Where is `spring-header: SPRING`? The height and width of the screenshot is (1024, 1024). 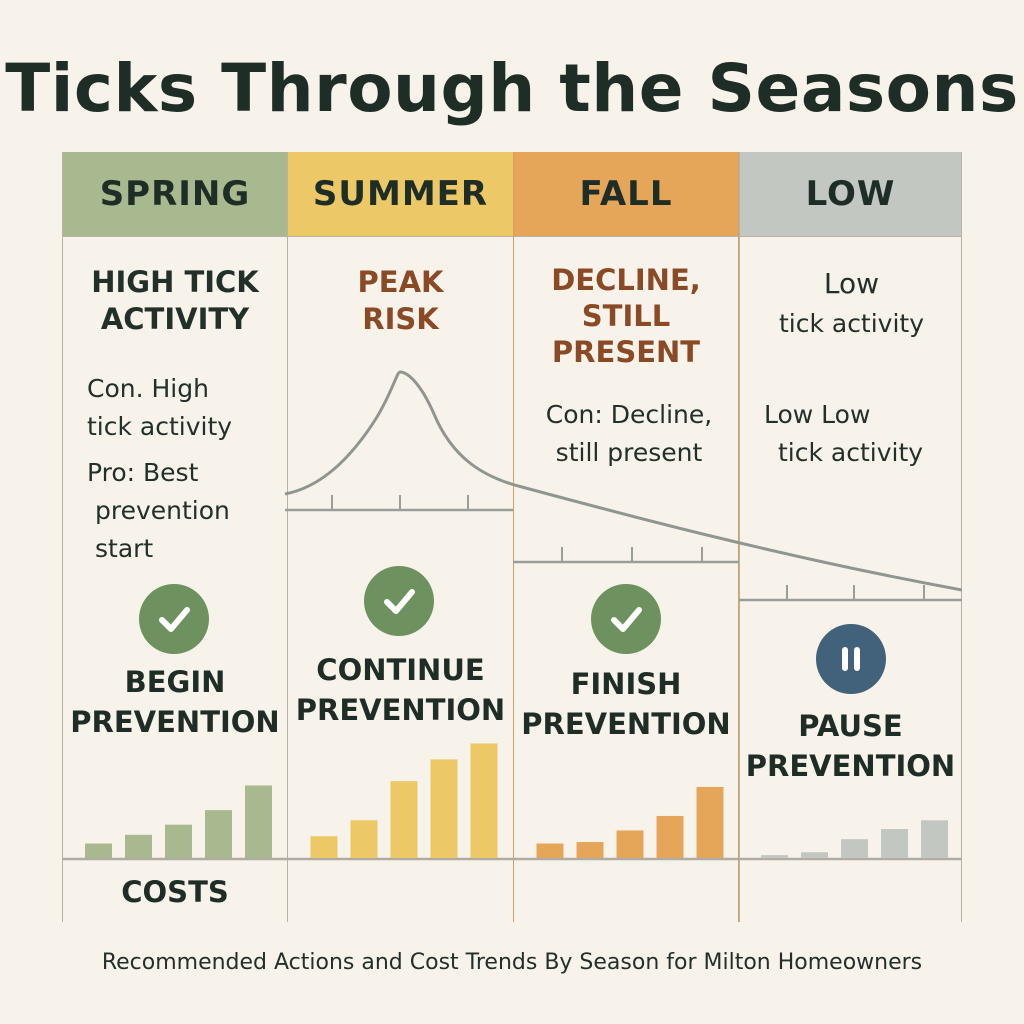
spring-header: SPRING is located at coordinates (175, 194).